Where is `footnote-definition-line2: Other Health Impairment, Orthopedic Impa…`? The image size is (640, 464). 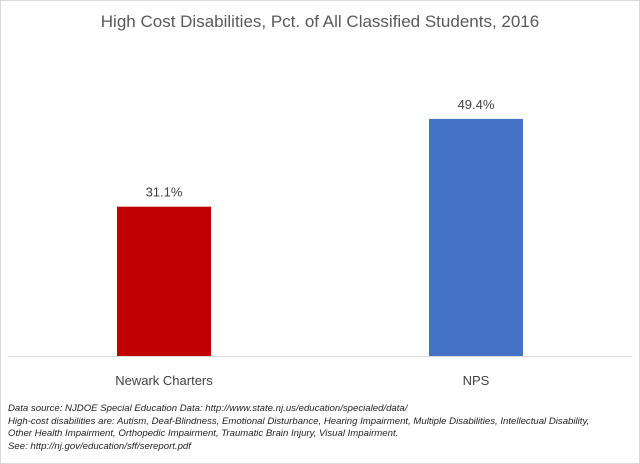 footnote-definition-line2: Other Health Impairment, Orthopedic Impa… is located at coordinates (203, 434).